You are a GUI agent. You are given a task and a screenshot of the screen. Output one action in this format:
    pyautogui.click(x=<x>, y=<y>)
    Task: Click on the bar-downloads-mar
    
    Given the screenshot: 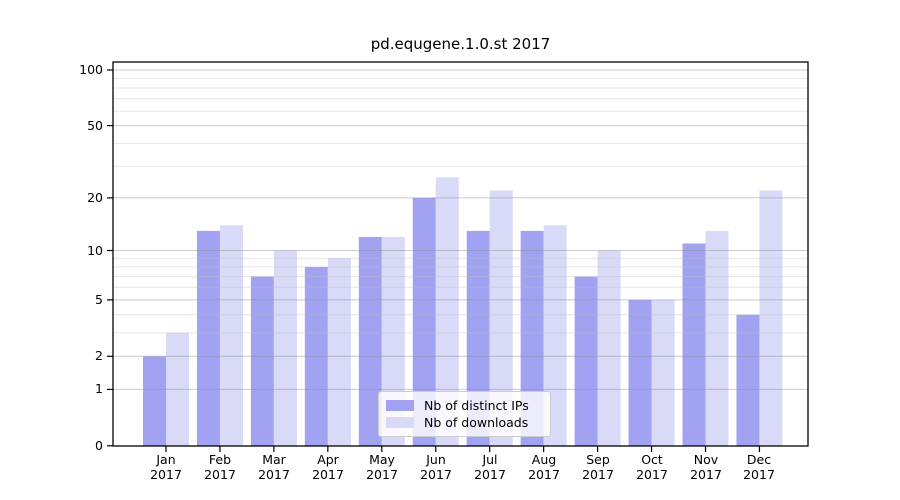 What is the action you would take?
    pyautogui.click(x=285, y=348)
    